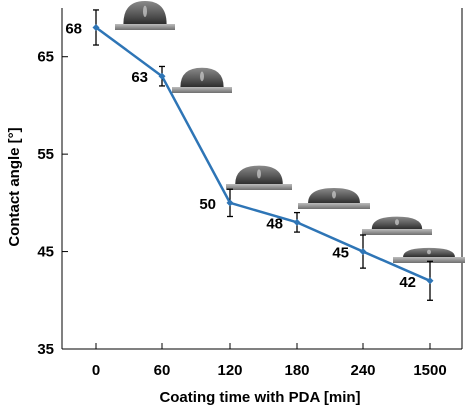 The height and width of the screenshot is (411, 474). What do you see at coordinates (229, 370) in the screenshot?
I see `x-tick-label: 120` at bounding box center [229, 370].